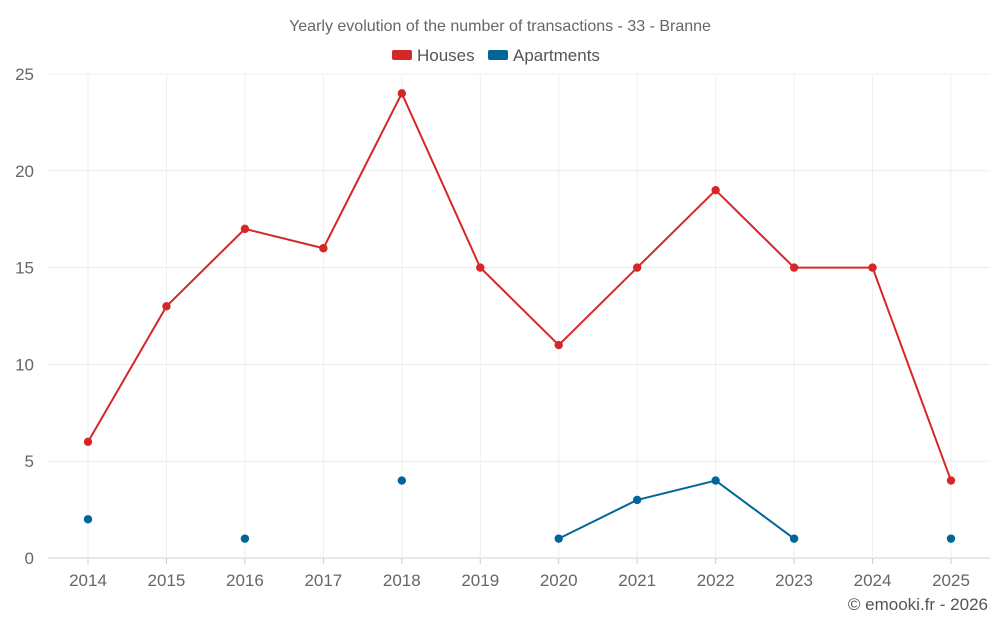 This screenshot has width=1000, height=625. Describe the element at coordinates (951, 480) in the screenshot. I see `data-point-houses-2025` at that location.